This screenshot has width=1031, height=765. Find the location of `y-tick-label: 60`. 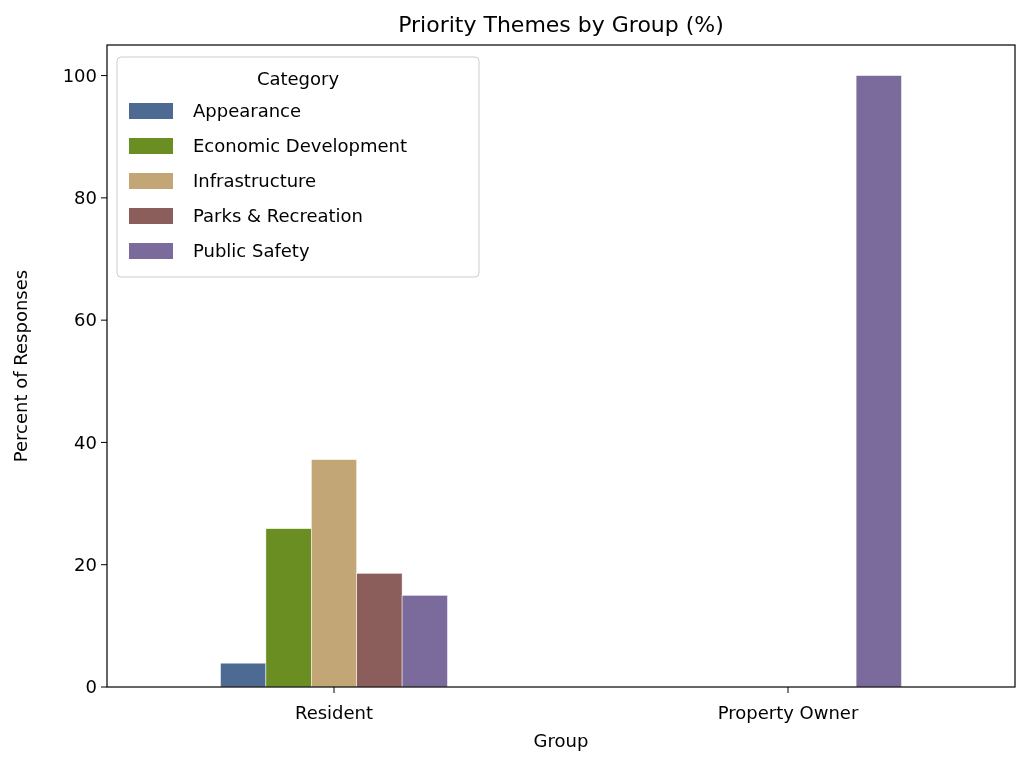

y-tick-label: 60 is located at coordinates (85, 320).